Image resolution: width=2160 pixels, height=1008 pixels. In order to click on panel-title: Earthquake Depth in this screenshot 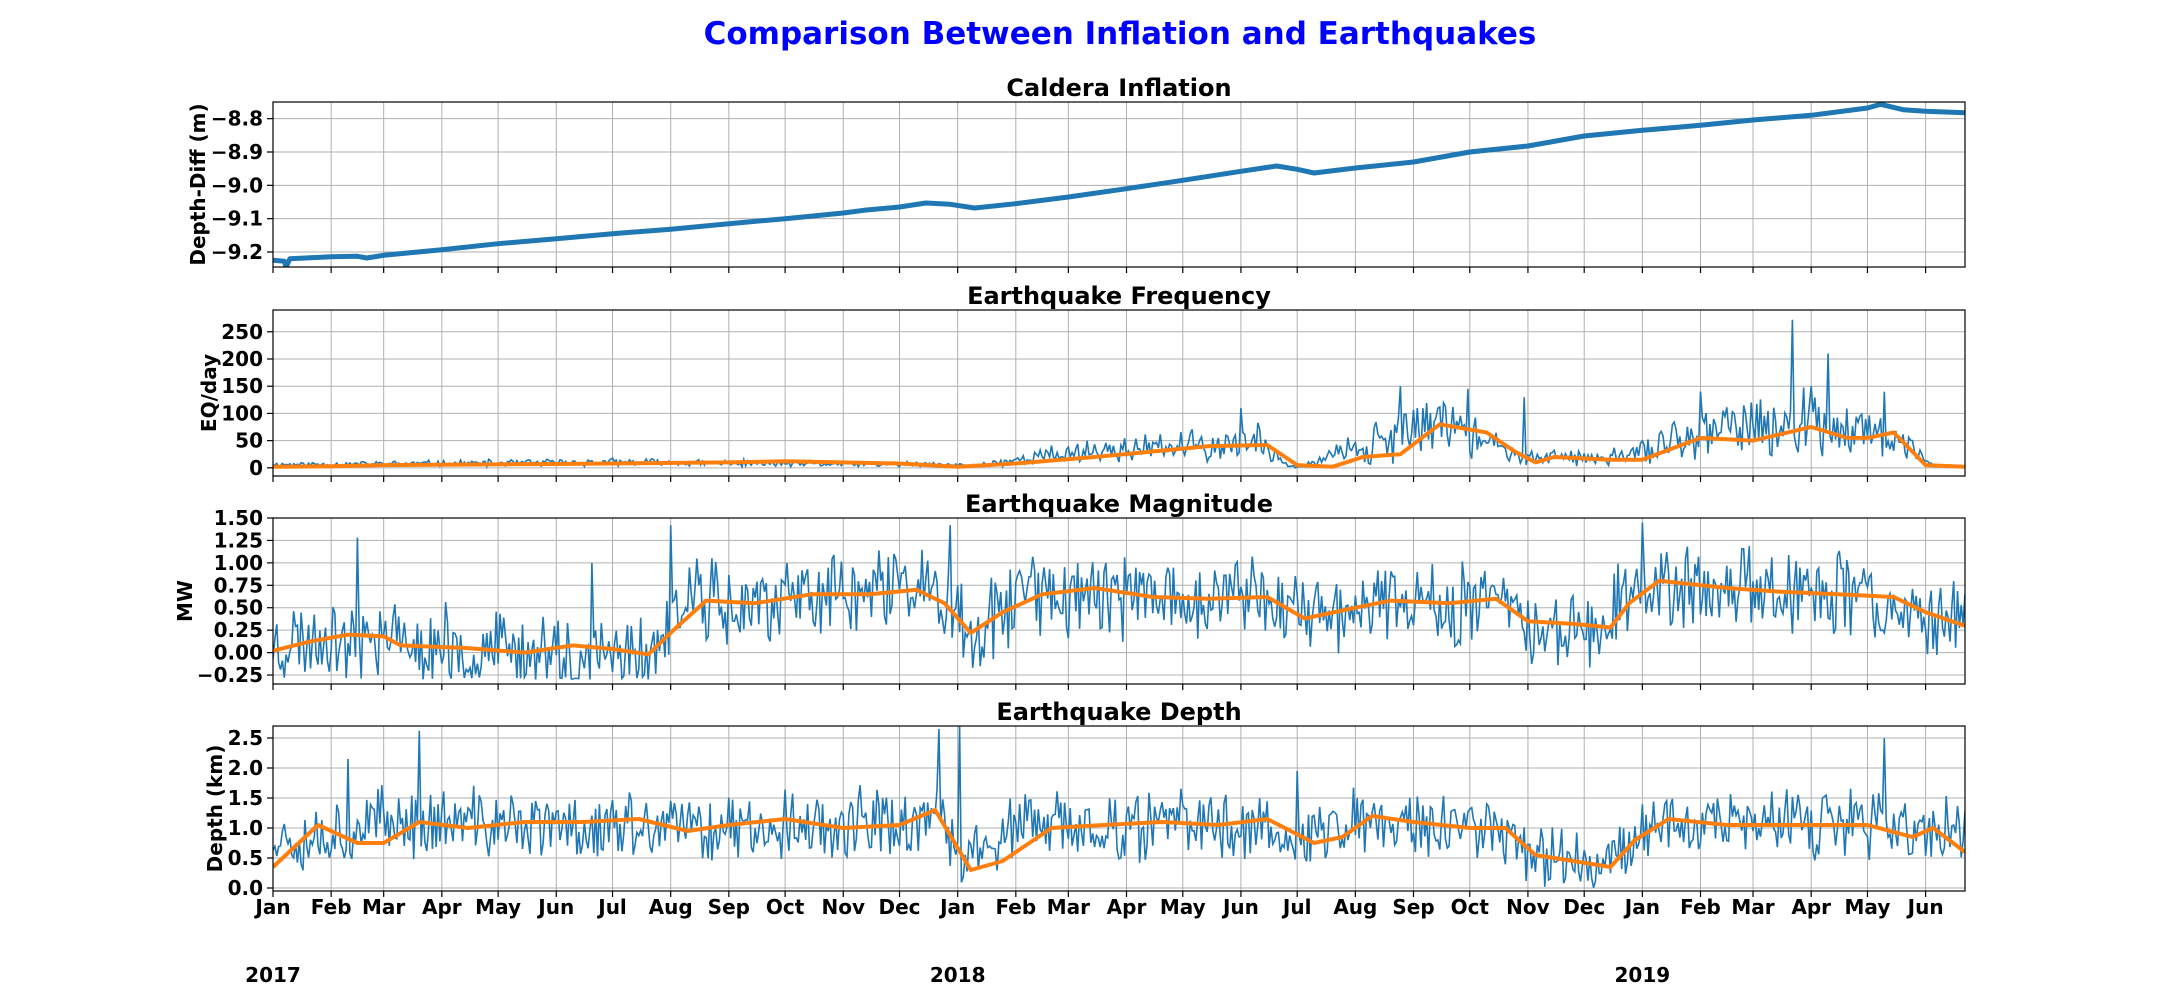, I will do `click(1118, 712)`.